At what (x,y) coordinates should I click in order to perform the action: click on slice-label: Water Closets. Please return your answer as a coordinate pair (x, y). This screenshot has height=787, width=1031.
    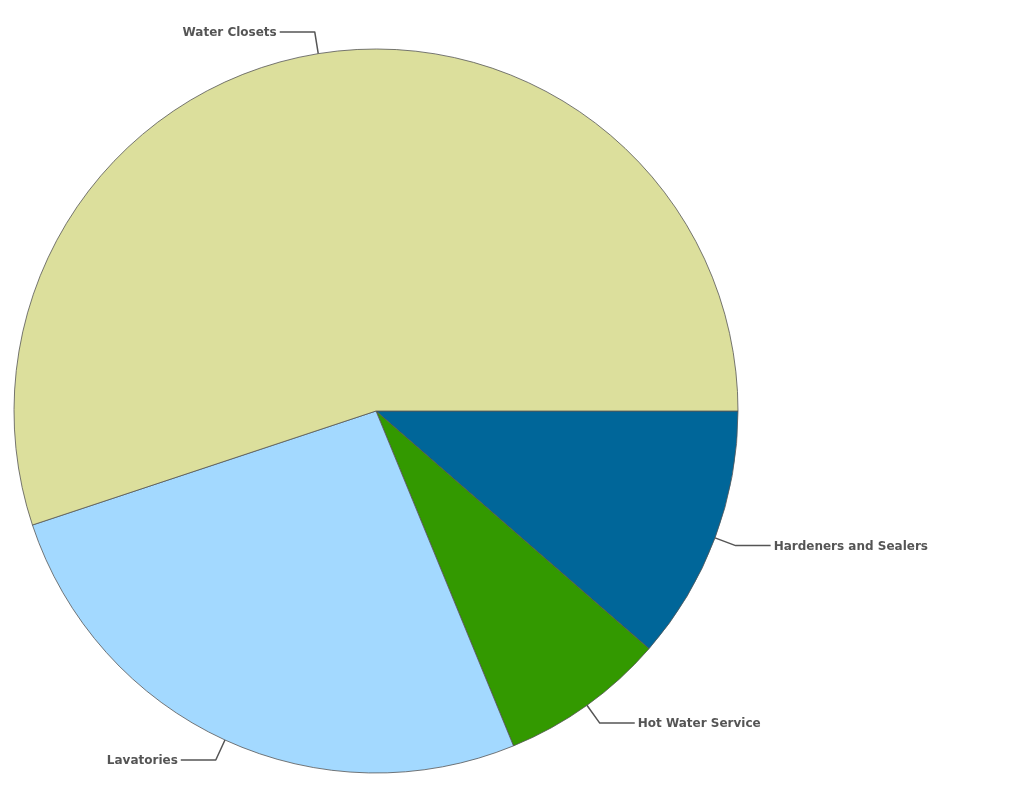
    Looking at the image, I should click on (229, 31).